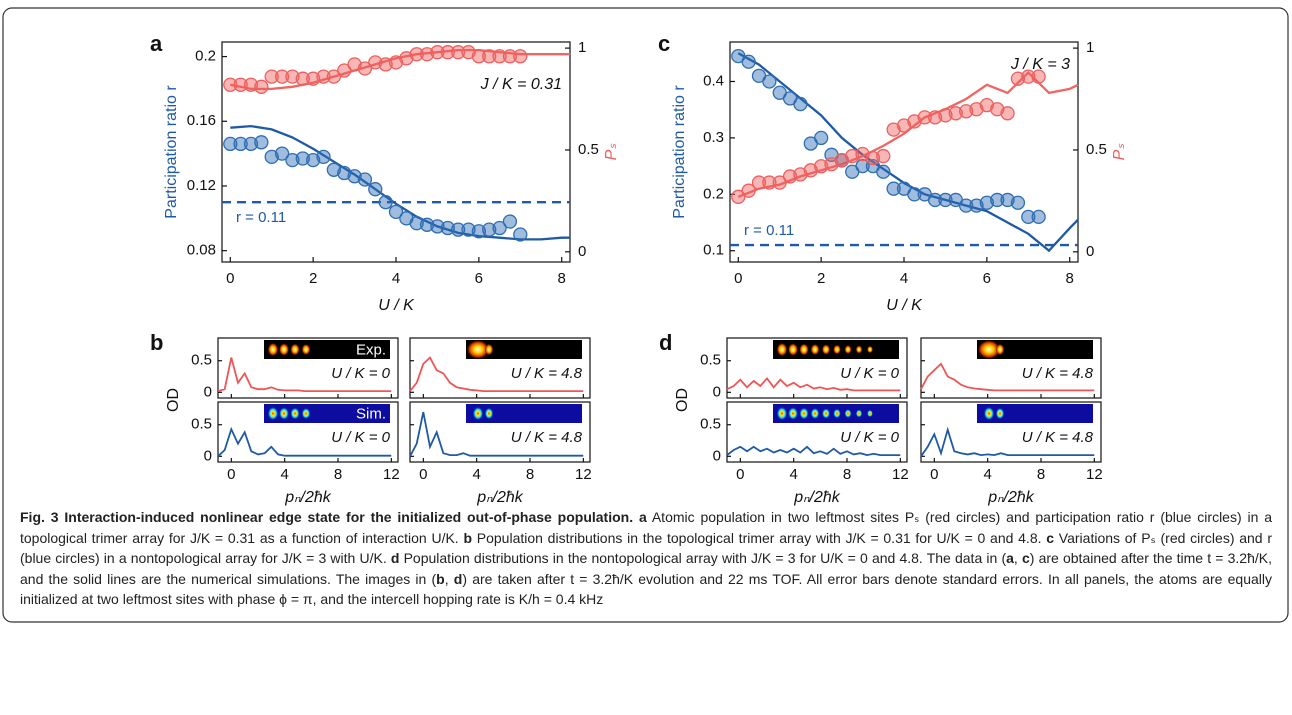  What do you see at coordinates (904, 305) in the screenshot?
I see `x-axis-label: U / K` at bounding box center [904, 305].